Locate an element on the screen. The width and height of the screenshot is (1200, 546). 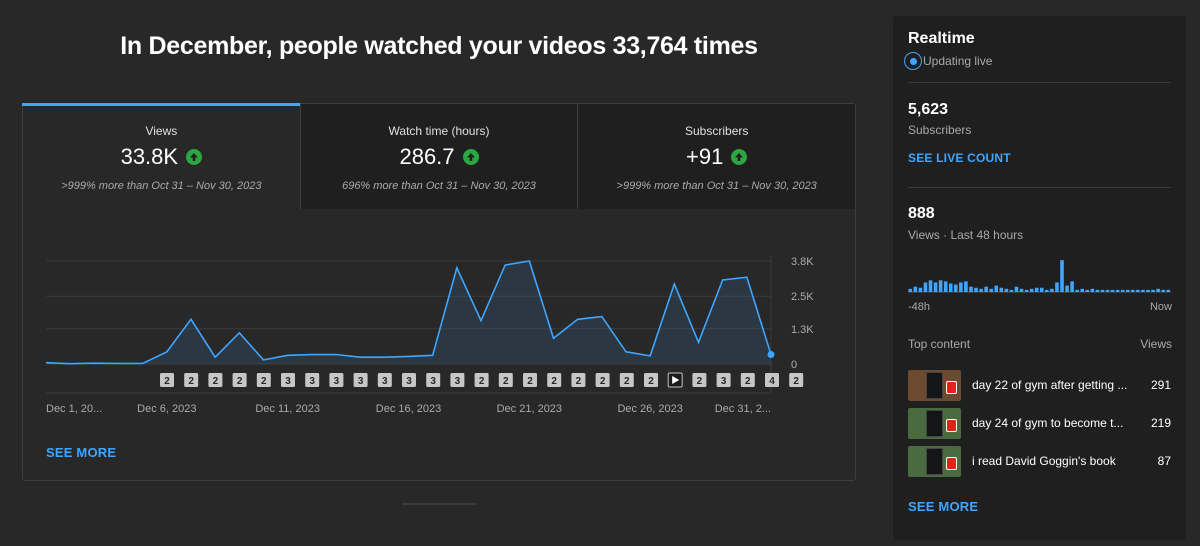
realtime-views-label: Views · Last 48 hours is located at coordinates (966, 235).